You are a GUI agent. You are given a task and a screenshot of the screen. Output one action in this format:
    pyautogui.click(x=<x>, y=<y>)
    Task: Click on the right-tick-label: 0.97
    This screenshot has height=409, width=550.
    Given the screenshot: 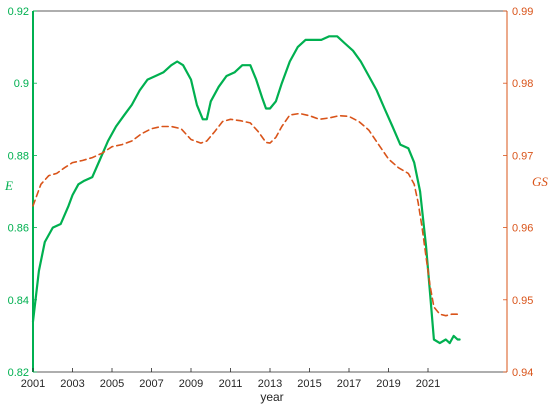 What is the action you would take?
    pyautogui.click(x=522, y=156)
    